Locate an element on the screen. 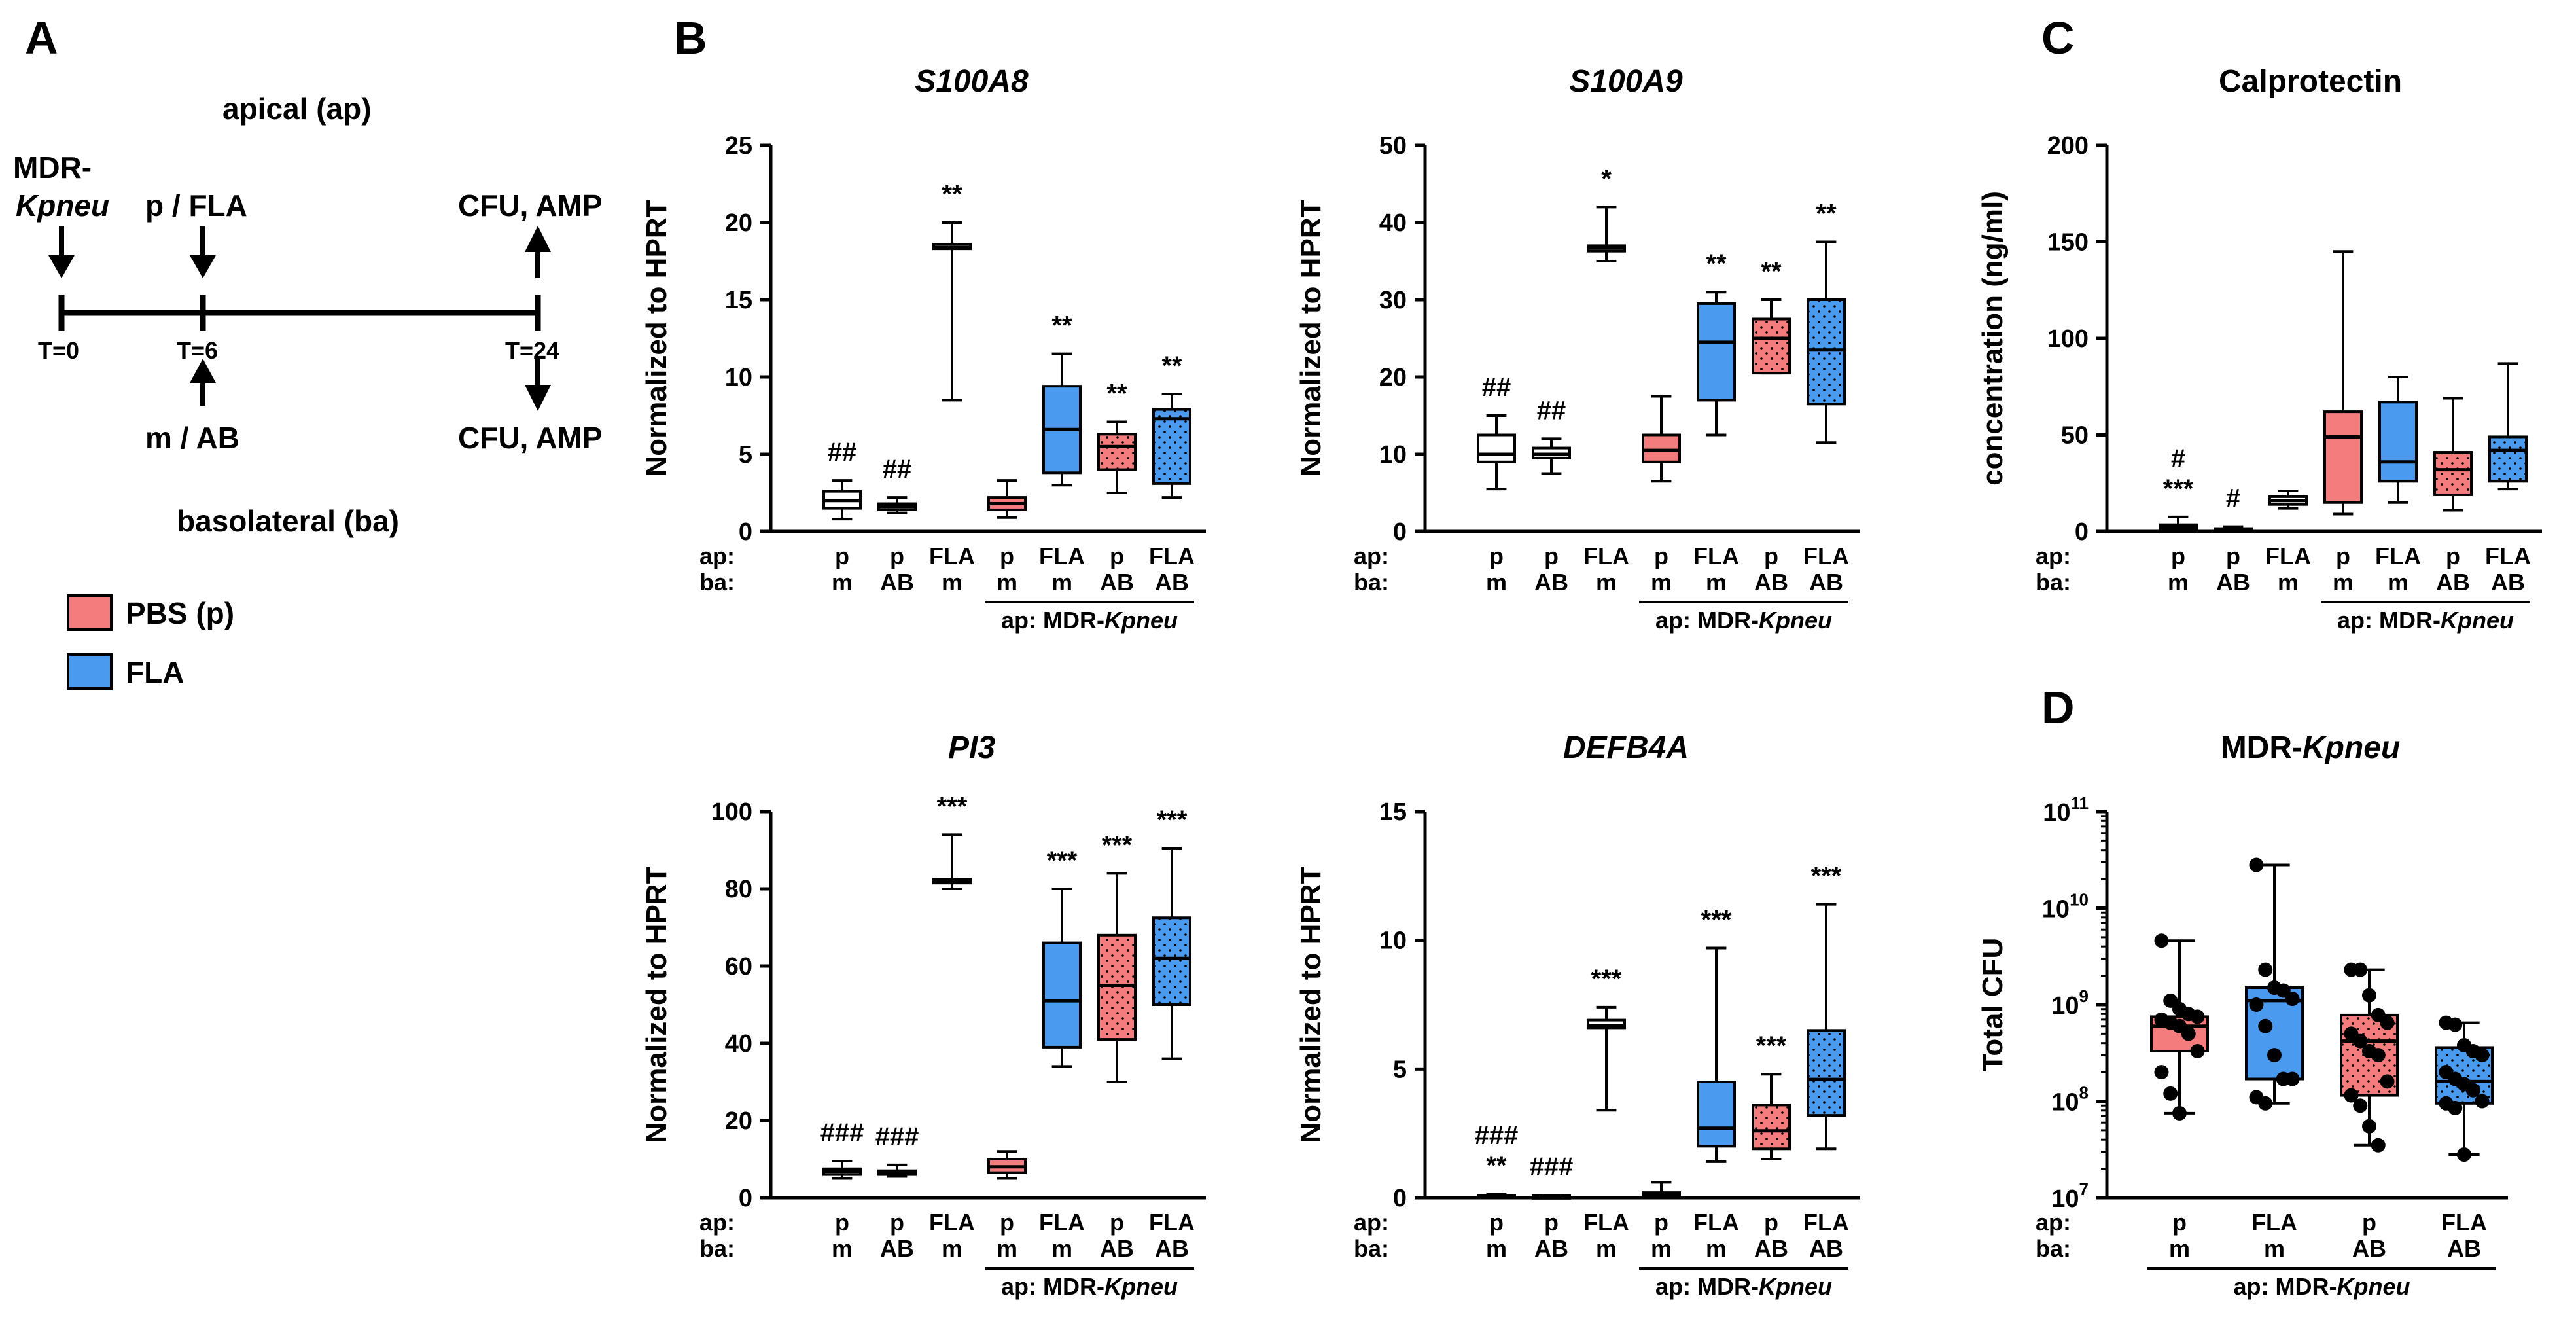 This screenshot has height=1328, width=2576. bottom-right-label: CFU, AMP is located at coordinates (530, 438).